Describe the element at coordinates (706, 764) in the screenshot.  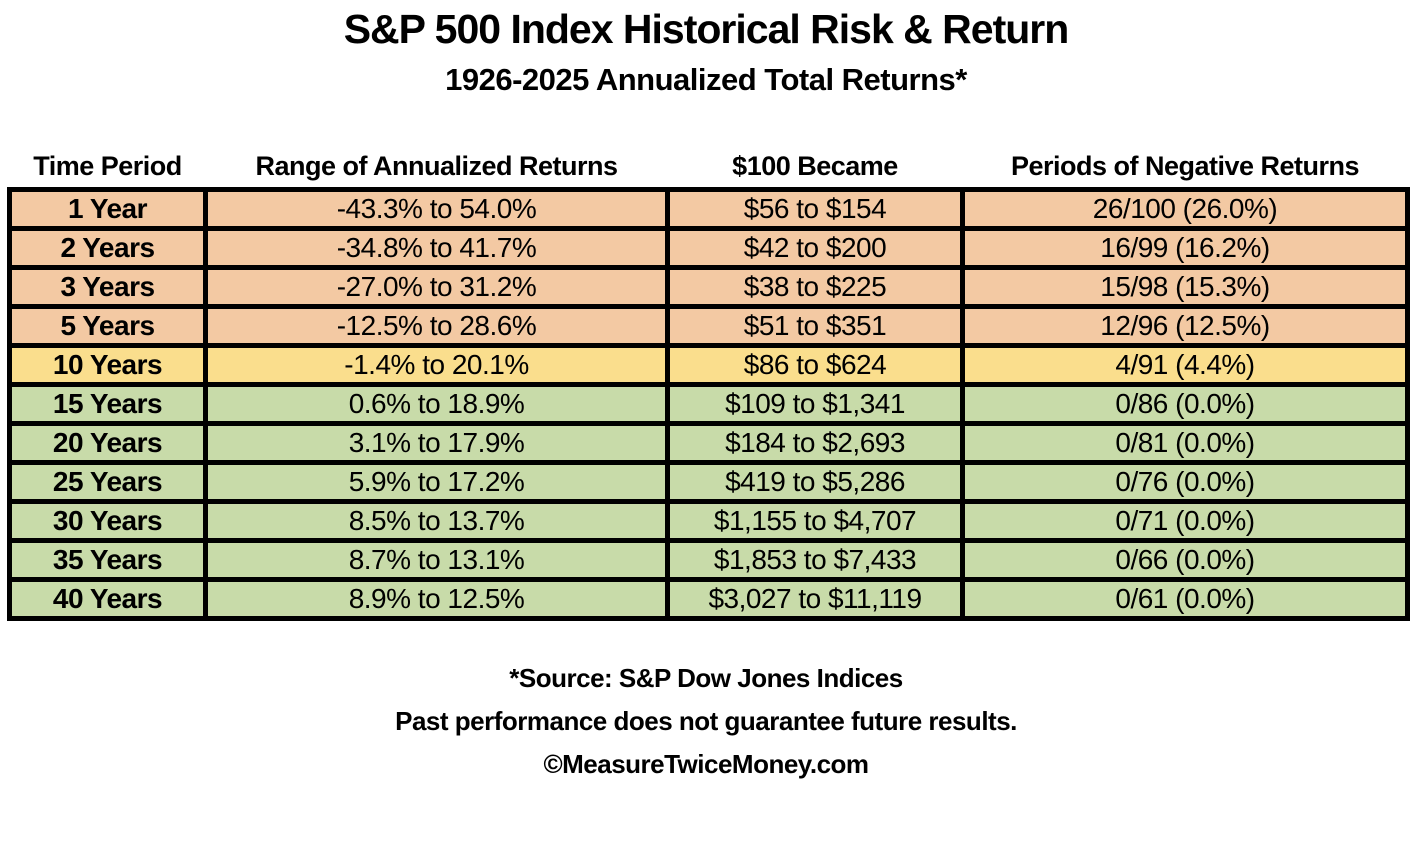
I see `copyright-note: ©MeasureTwiceMoney.com` at that location.